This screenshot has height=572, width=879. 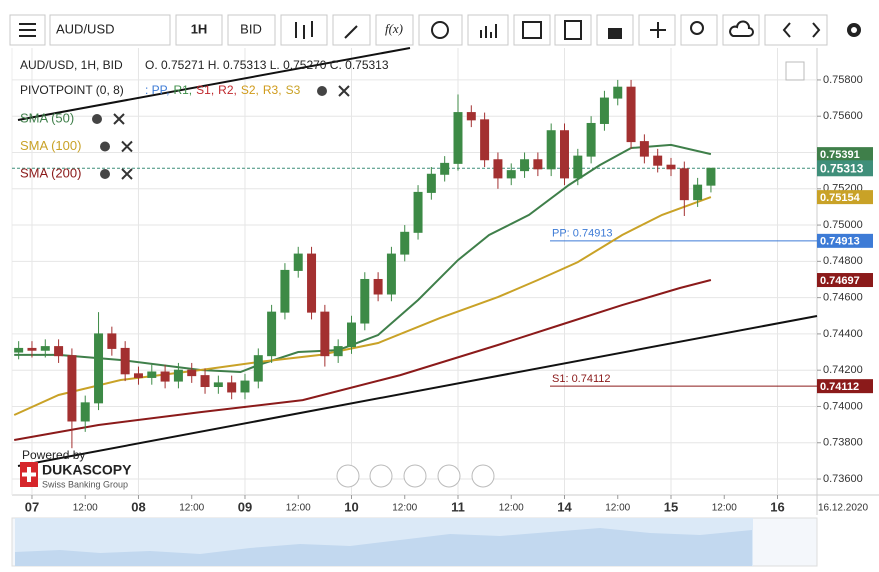 I want to click on x-tick-label: 07, so click(x=32, y=506).